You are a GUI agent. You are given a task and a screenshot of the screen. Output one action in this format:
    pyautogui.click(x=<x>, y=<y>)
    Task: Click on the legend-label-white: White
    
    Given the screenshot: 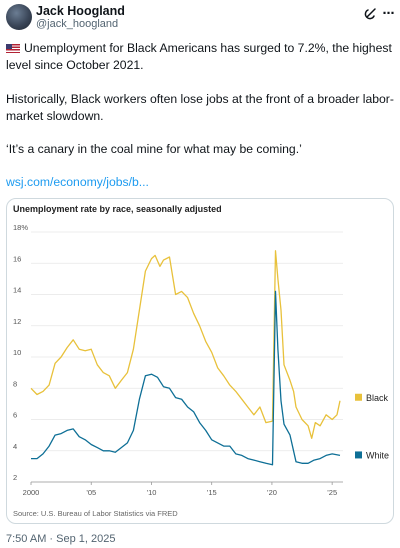 What is the action you would take?
    pyautogui.click(x=377, y=455)
    